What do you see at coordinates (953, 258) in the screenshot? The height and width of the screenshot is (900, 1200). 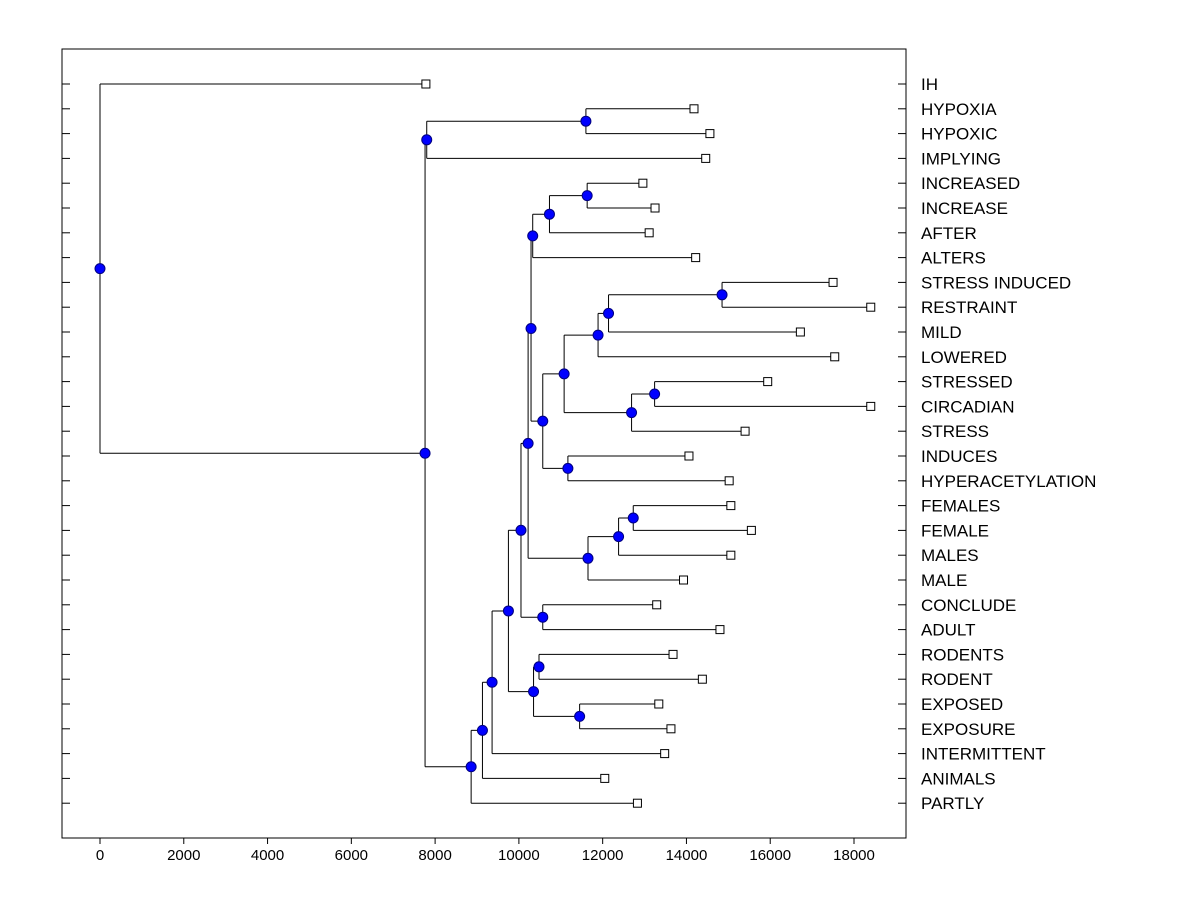 I see `leaf-label: ALTERS` at bounding box center [953, 258].